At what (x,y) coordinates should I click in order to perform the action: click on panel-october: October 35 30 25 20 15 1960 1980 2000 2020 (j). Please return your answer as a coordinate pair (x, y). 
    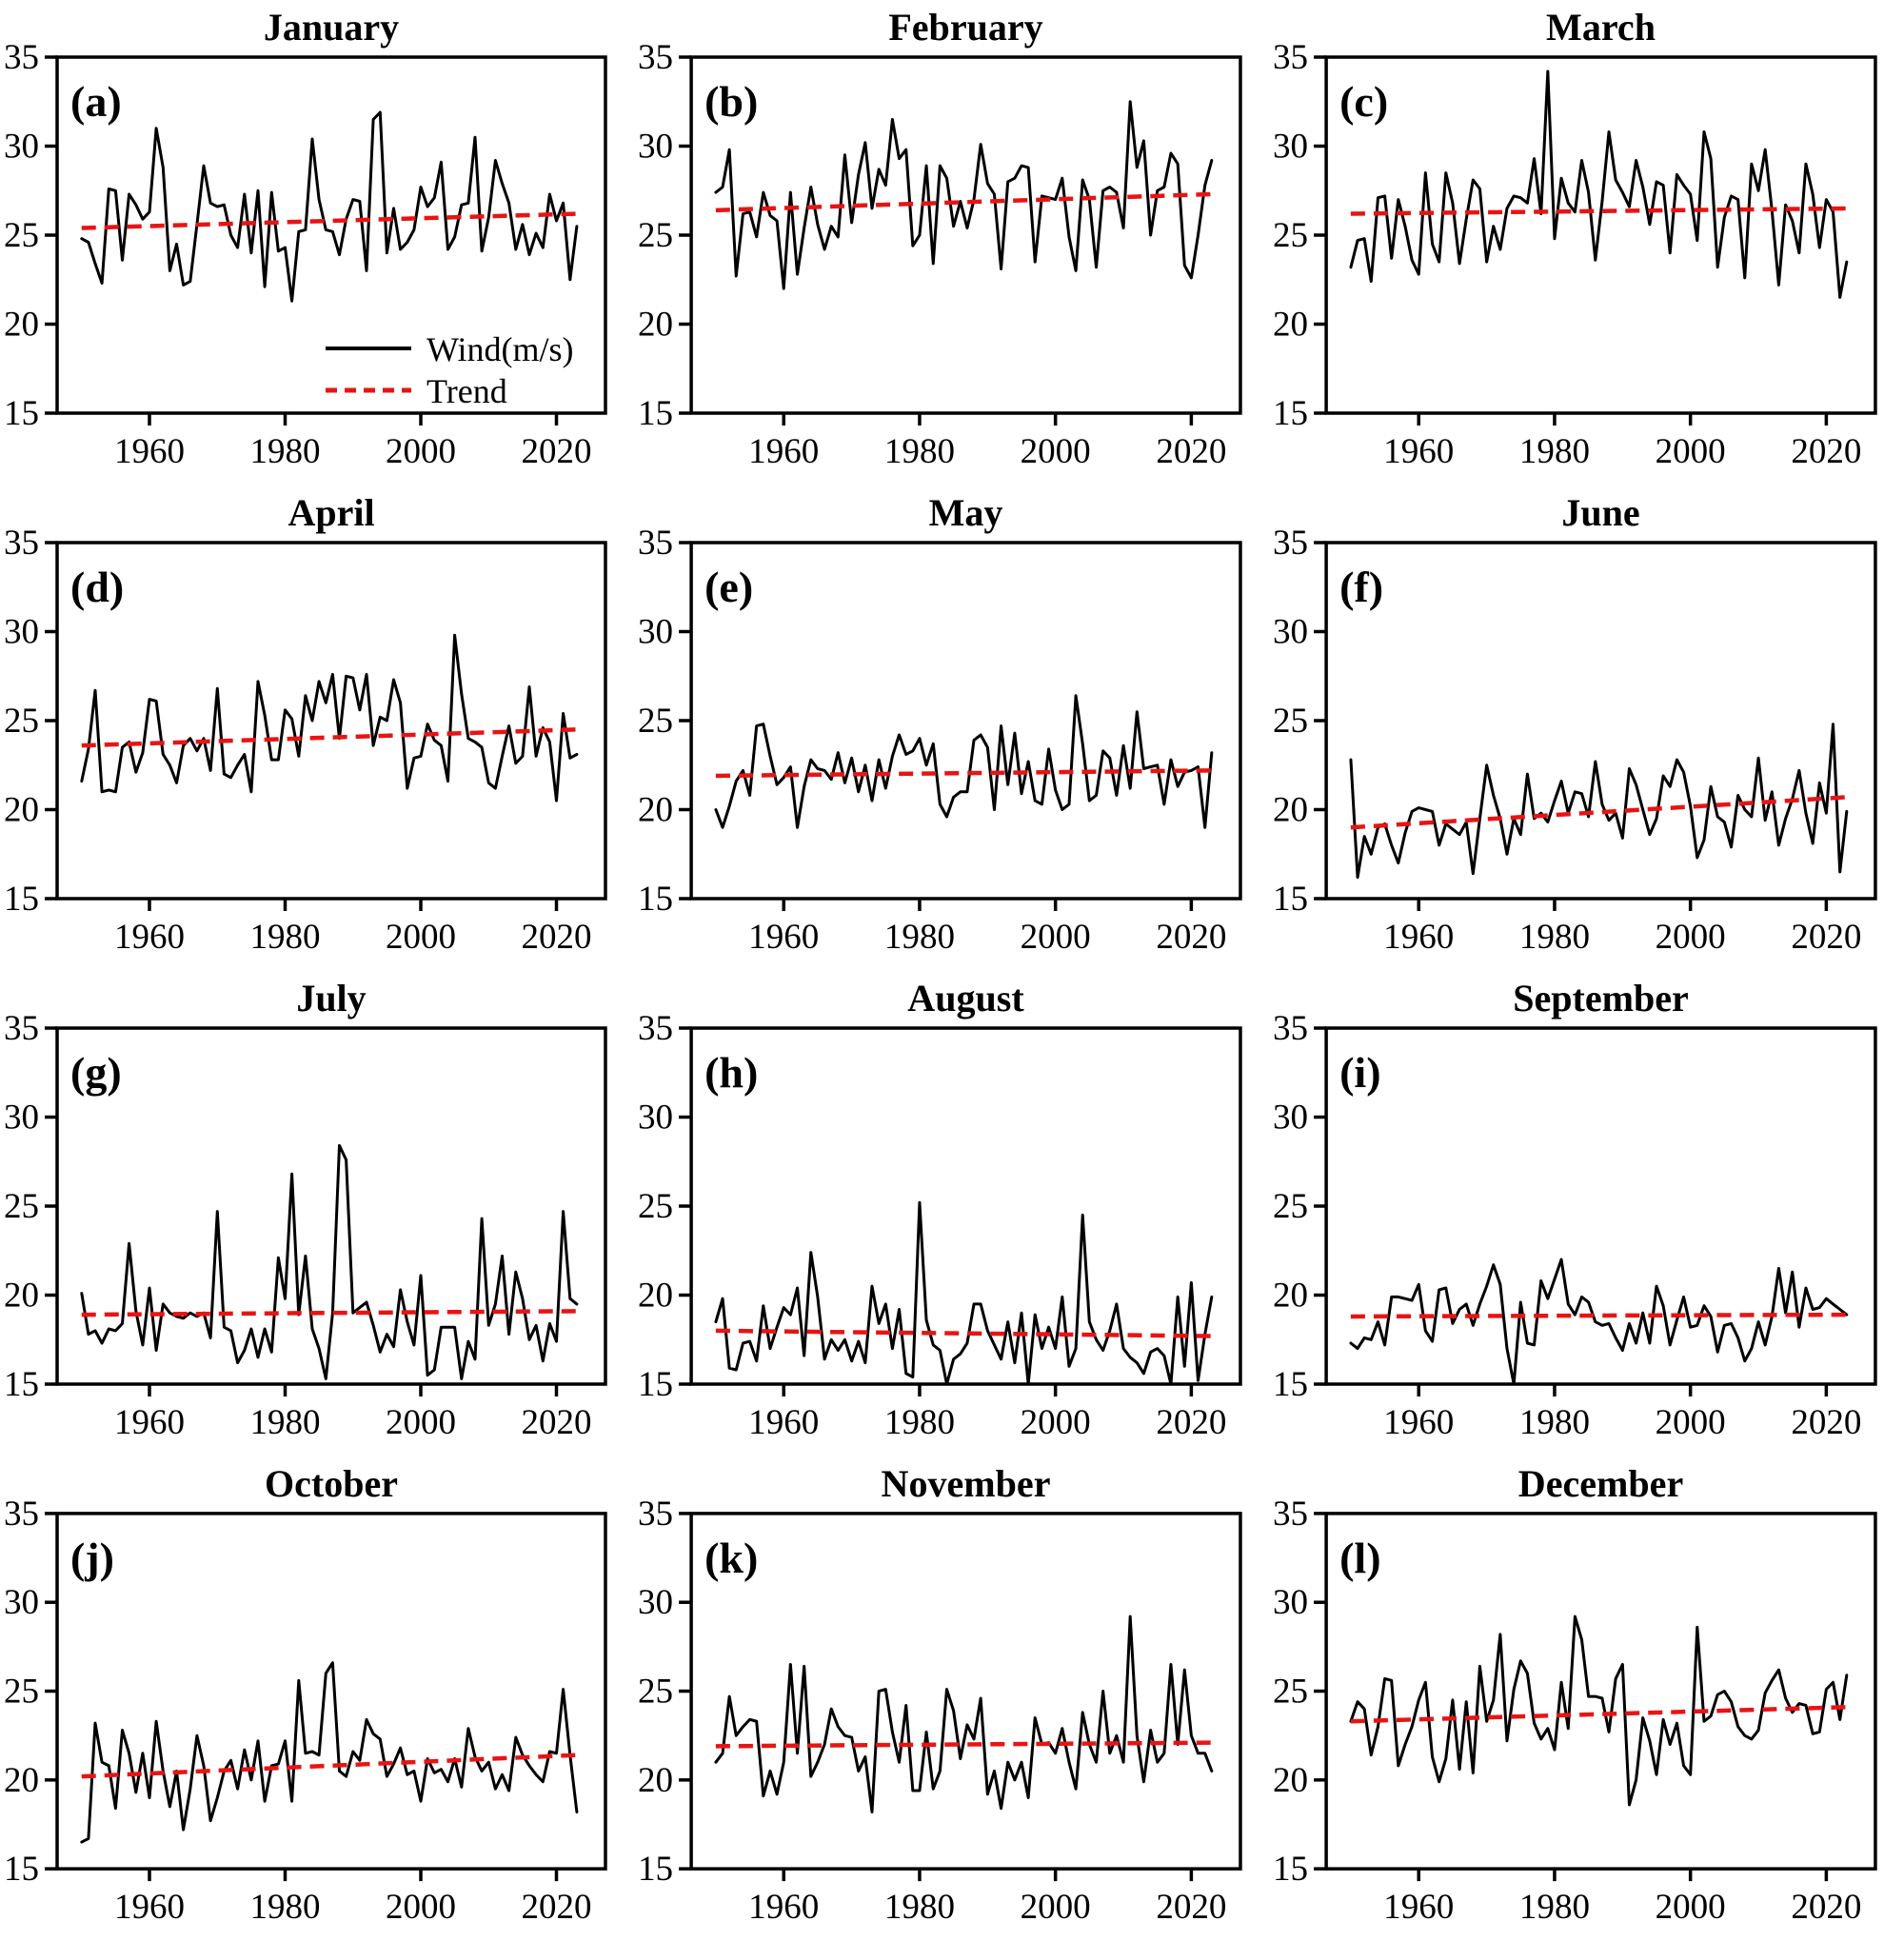
    Looking at the image, I should click on (317, 1698).